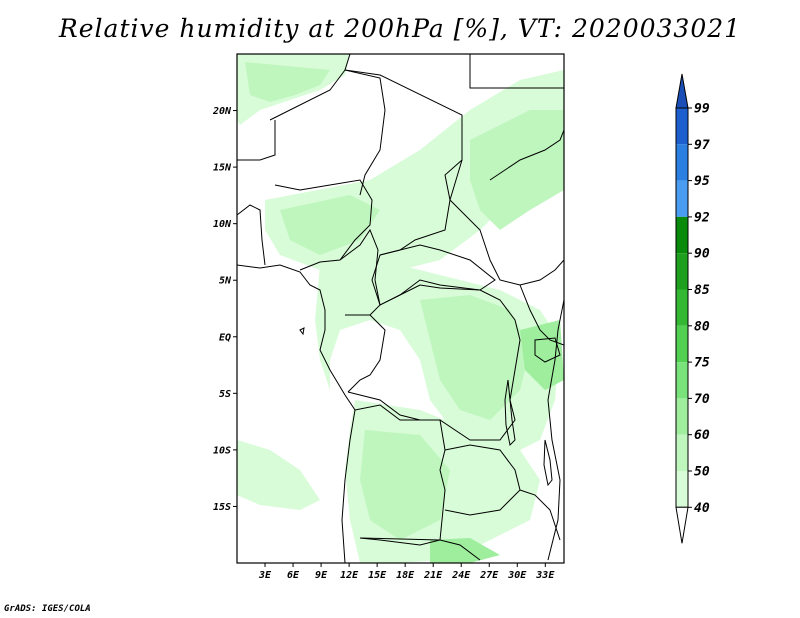 This screenshot has width=800, height=618. I want to click on border-namibia, so click(420, 549).